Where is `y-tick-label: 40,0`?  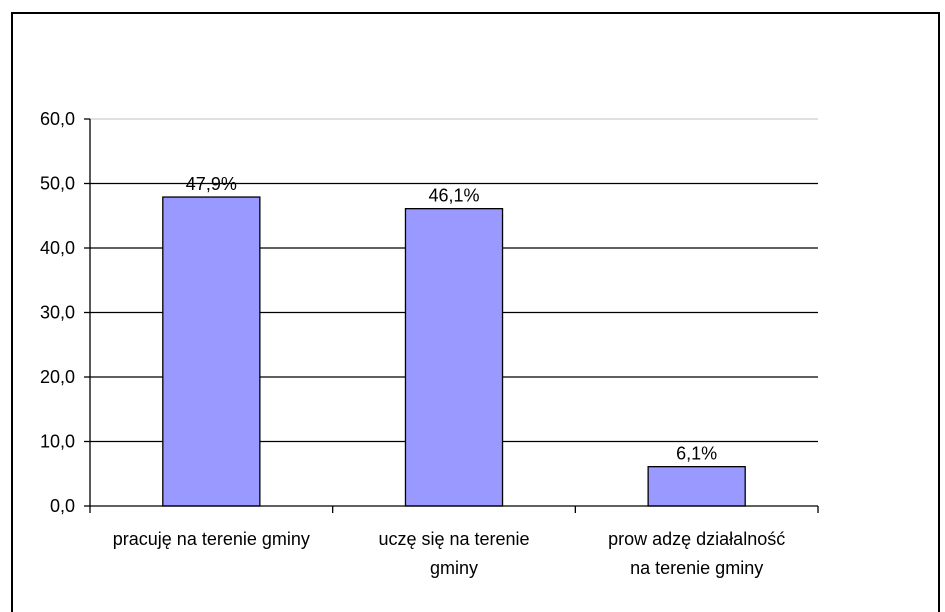
y-tick-label: 40,0 is located at coordinates (57, 248).